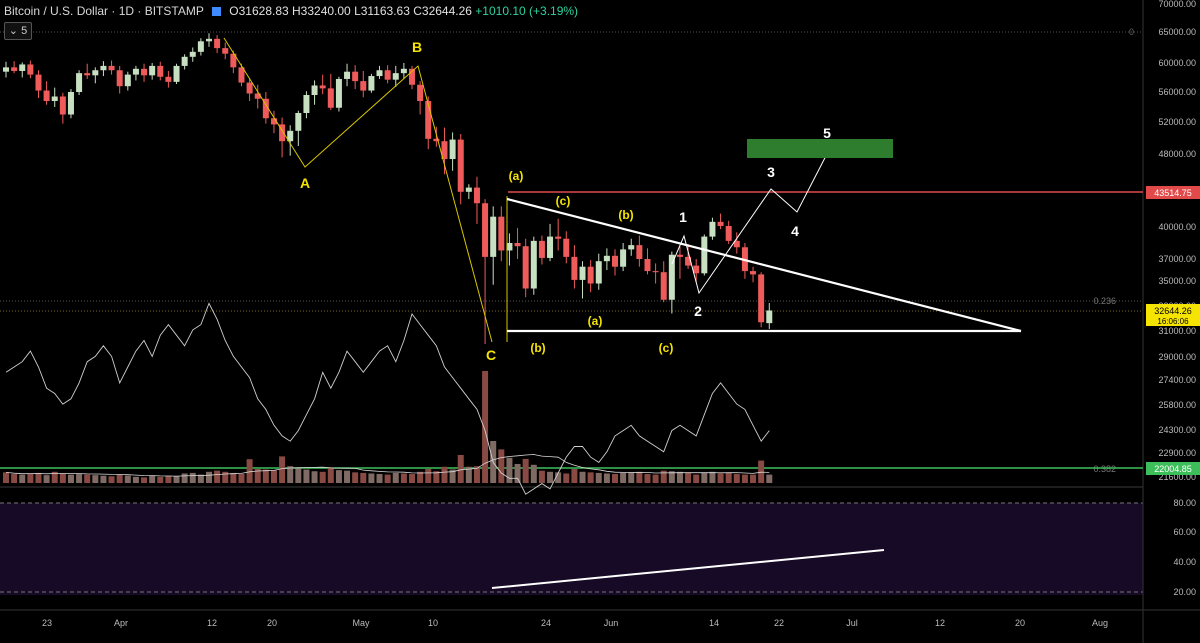  I want to click on fib-0-label: 0, so click(1131, 32).